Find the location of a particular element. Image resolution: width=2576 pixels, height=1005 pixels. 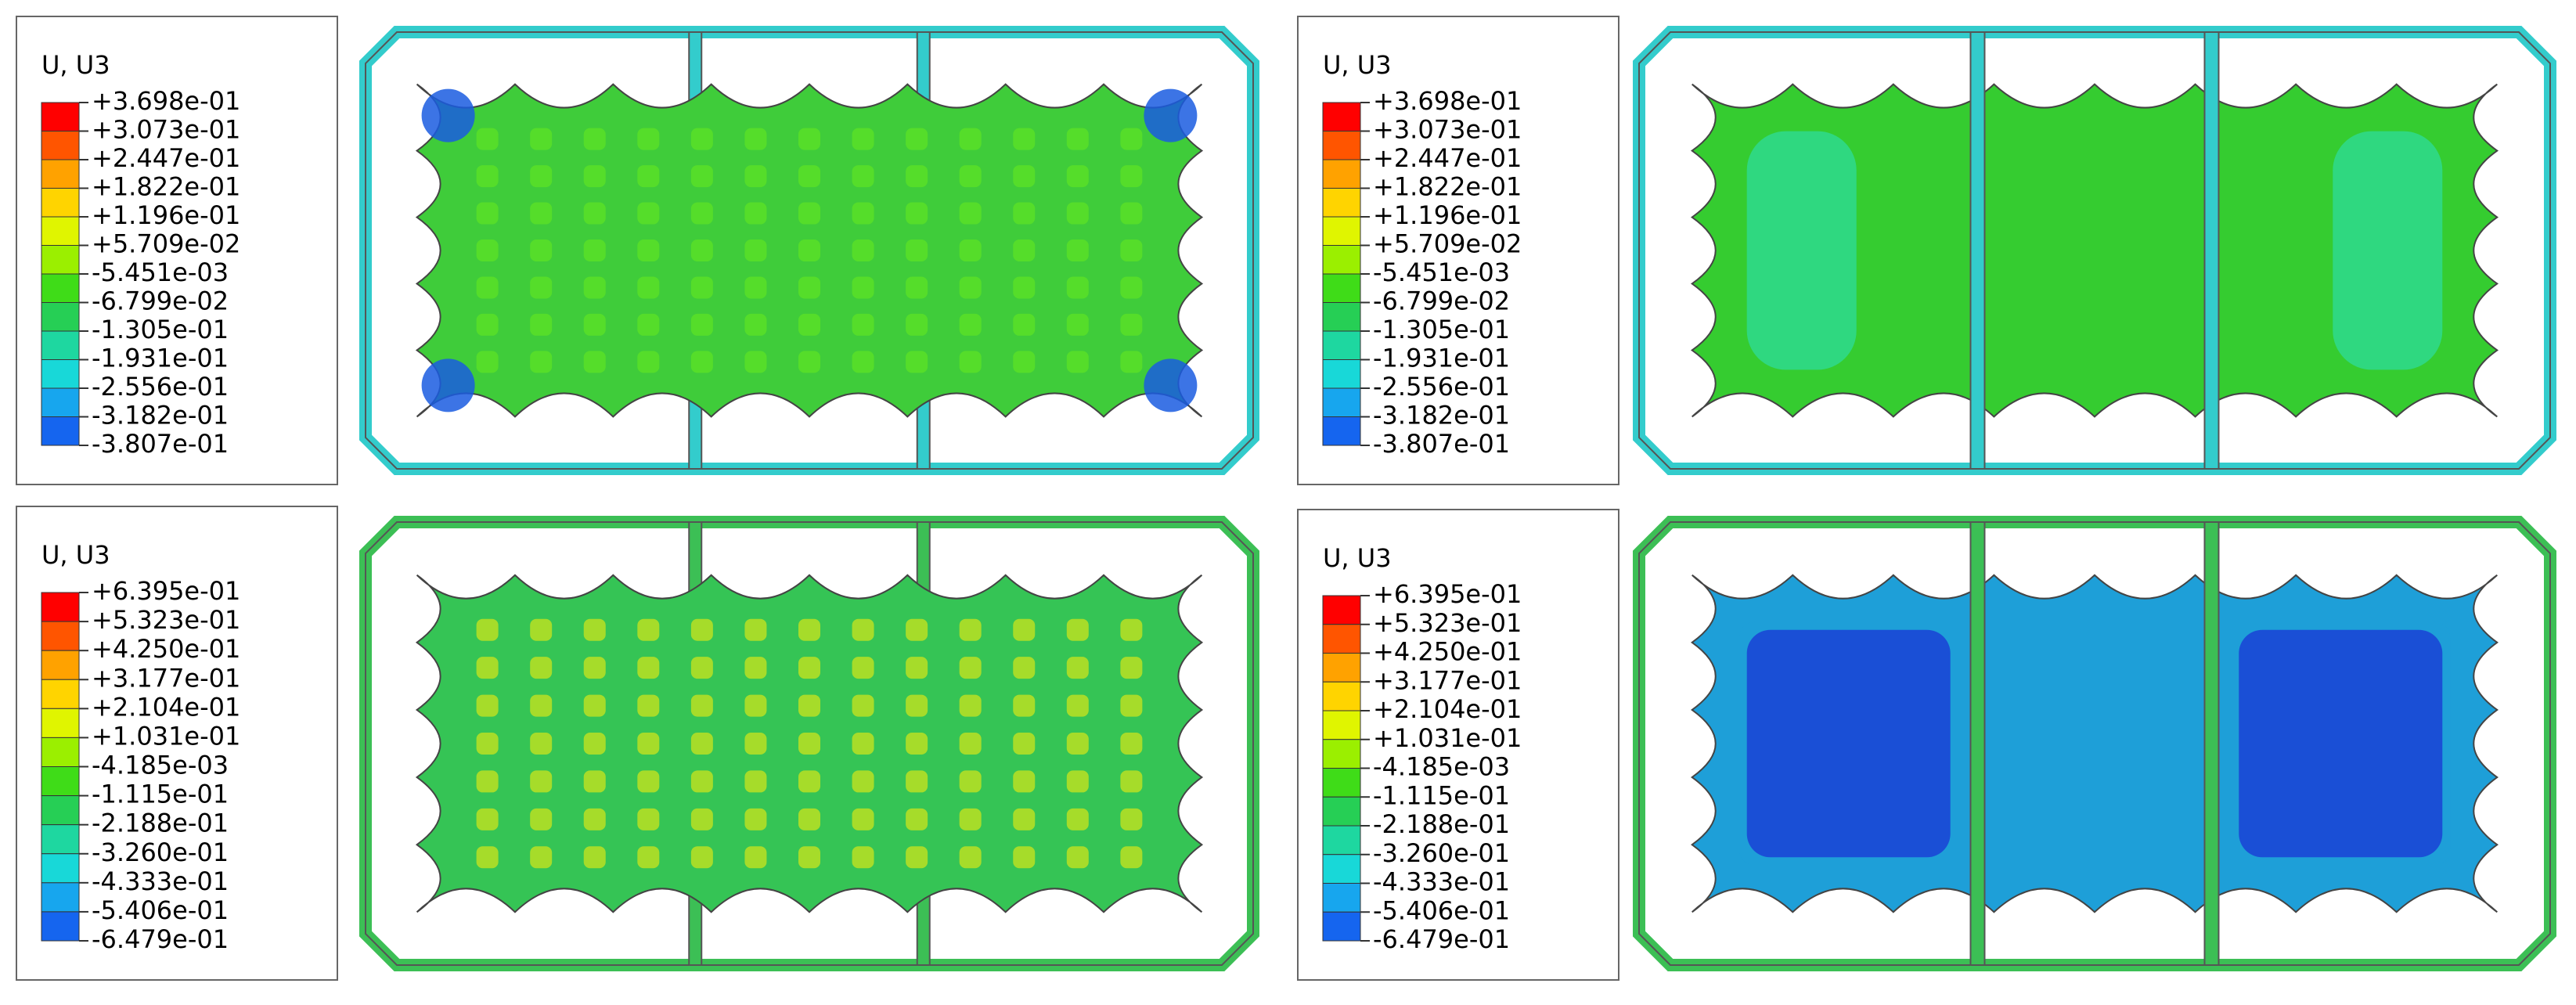

plate is located at coordinates (2094, 250).